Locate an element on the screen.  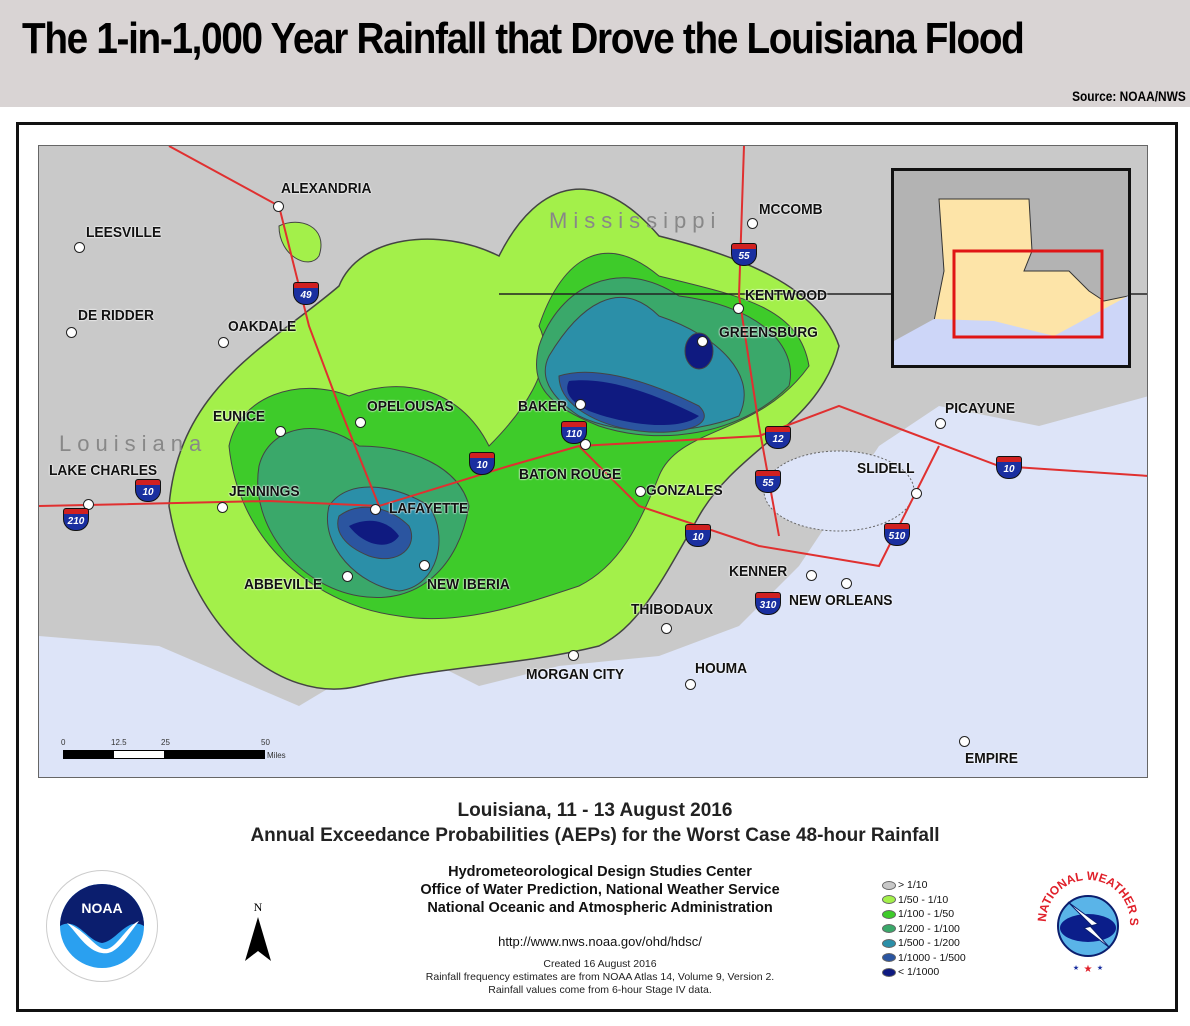
city-label: MORGAN CITY is located at coordinates (575, 674).